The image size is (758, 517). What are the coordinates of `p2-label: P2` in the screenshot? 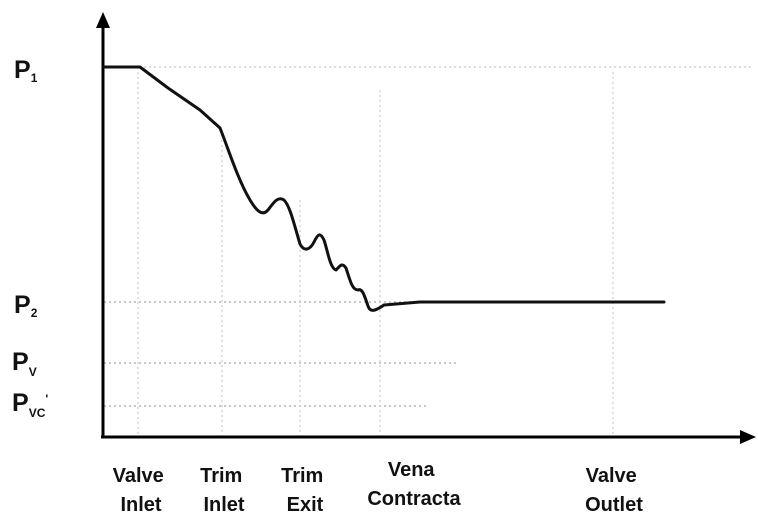 It's located at (26, 305).